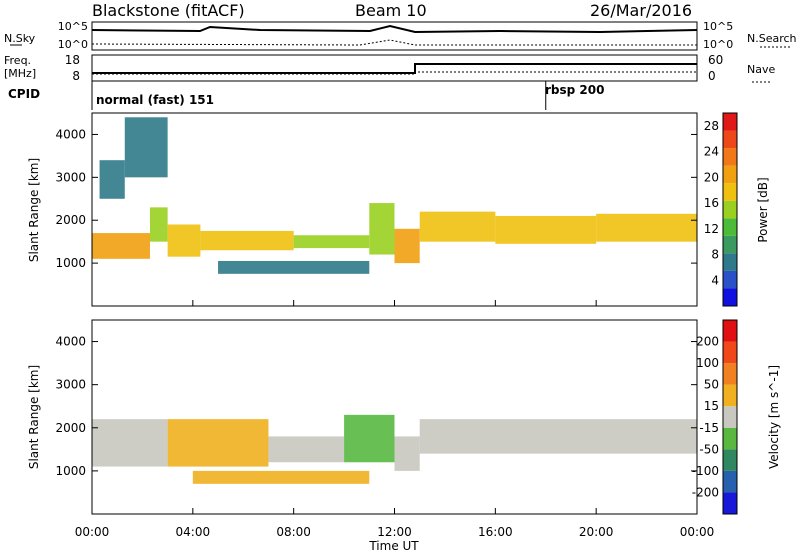  Describe the element at coordinates (20, 73) in the screenshot. I see `freq-label-bottom: [MHz]` at that location.